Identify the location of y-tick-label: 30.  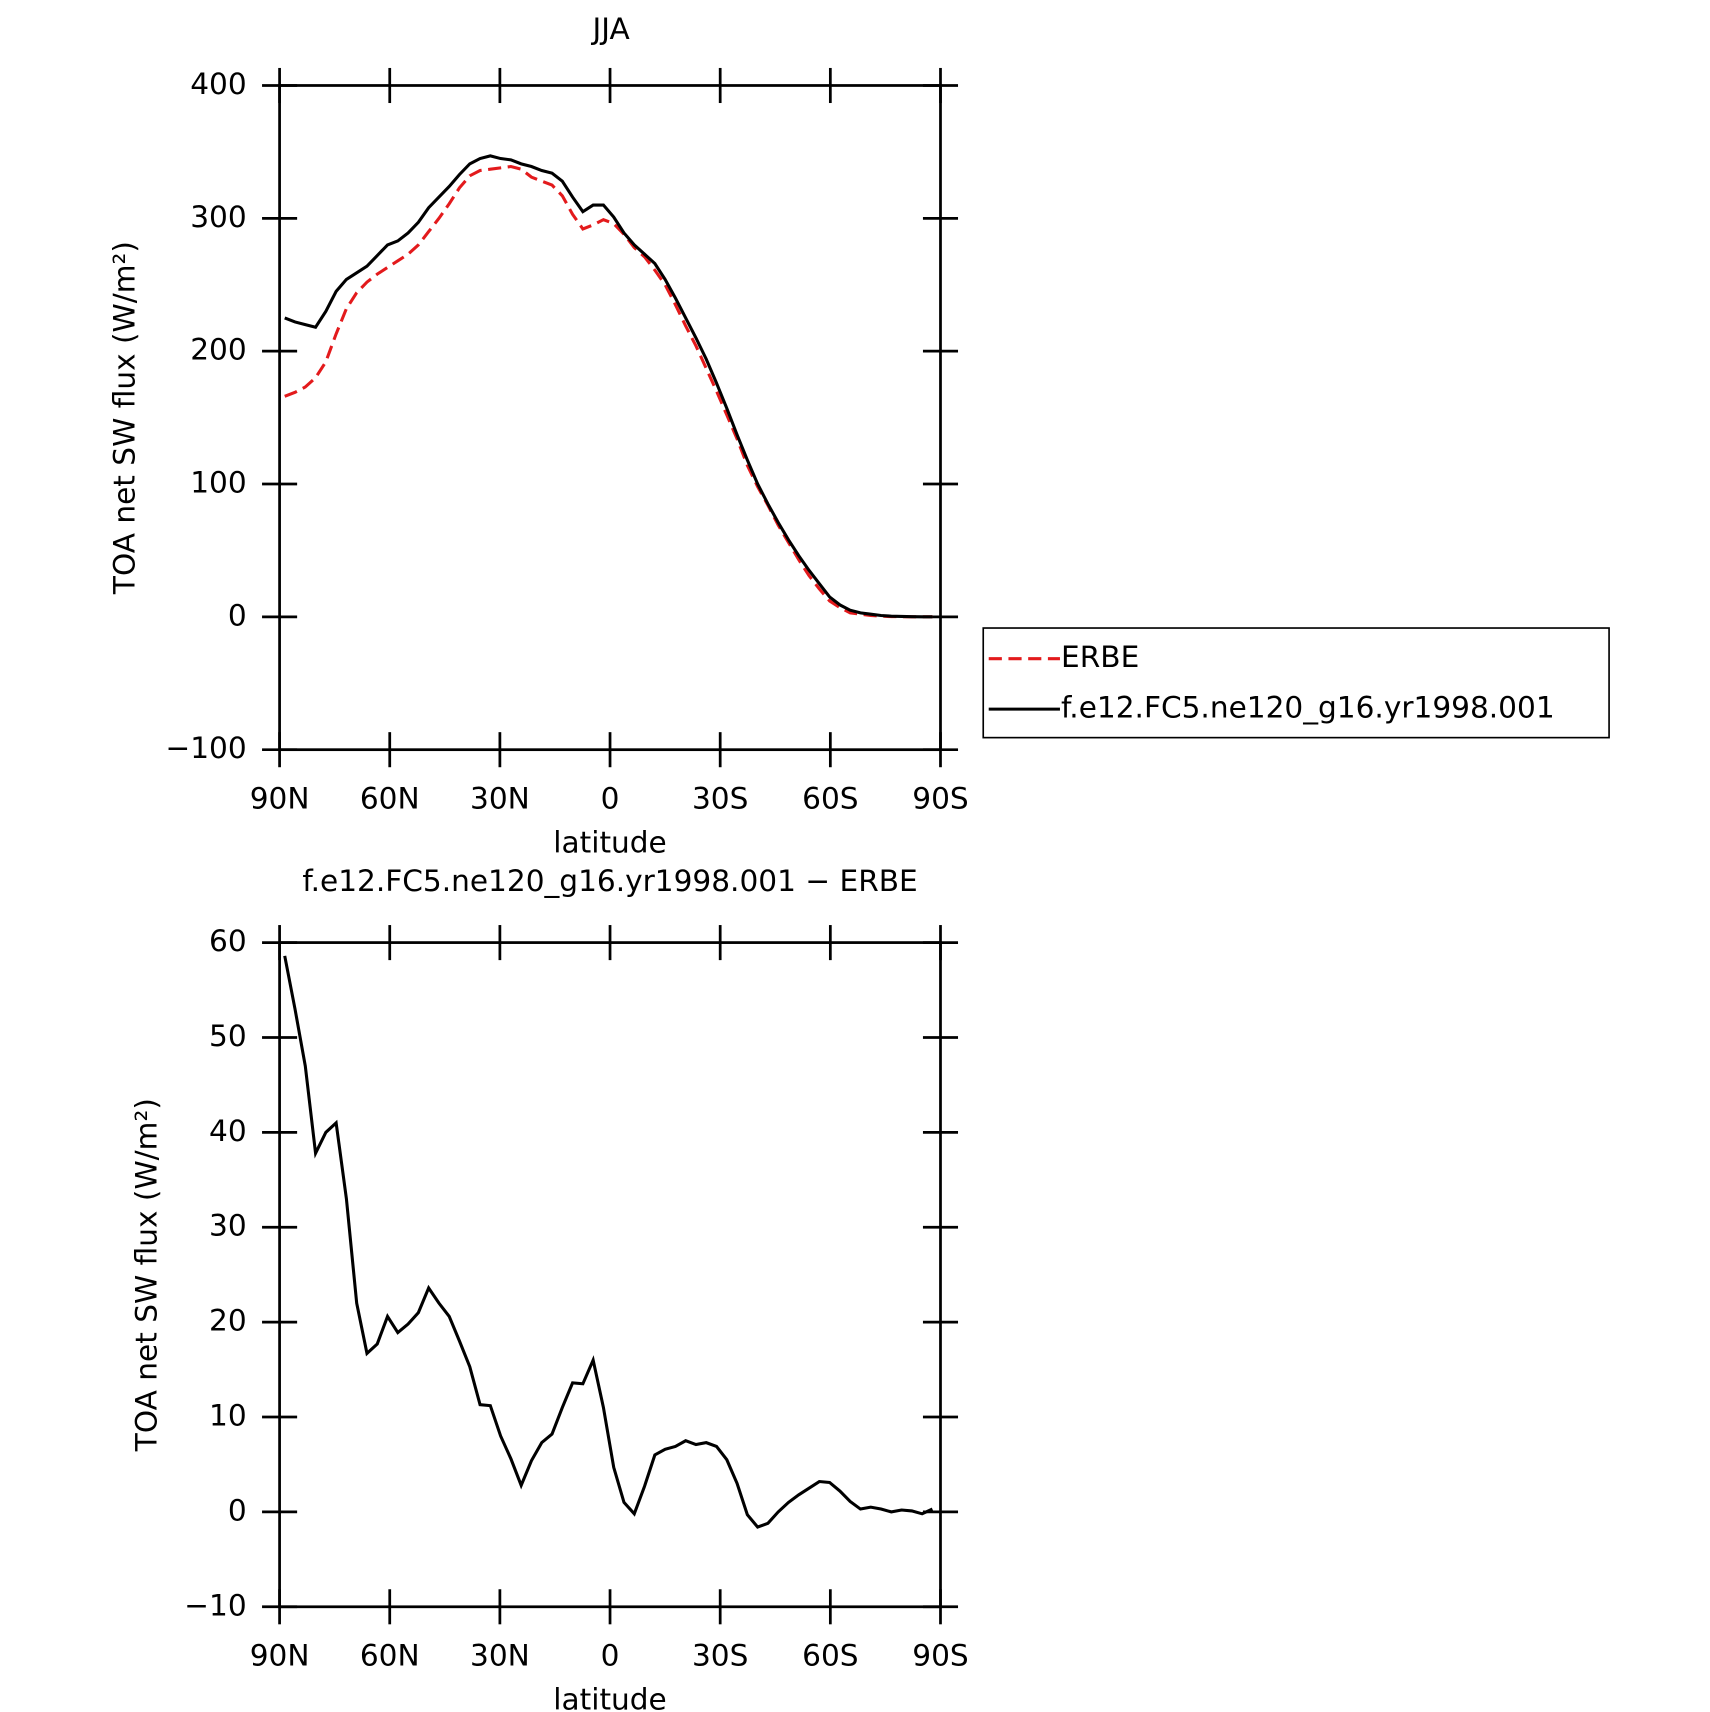
(228, 1226).